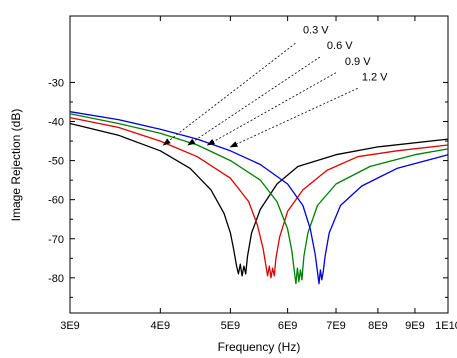 The width and height of the screenshot is (457, 358). What do you see at coordinates (358, 62) in the screenshot?
I see `annotation-label: 0.9 V` at bounding box center [358, 62].